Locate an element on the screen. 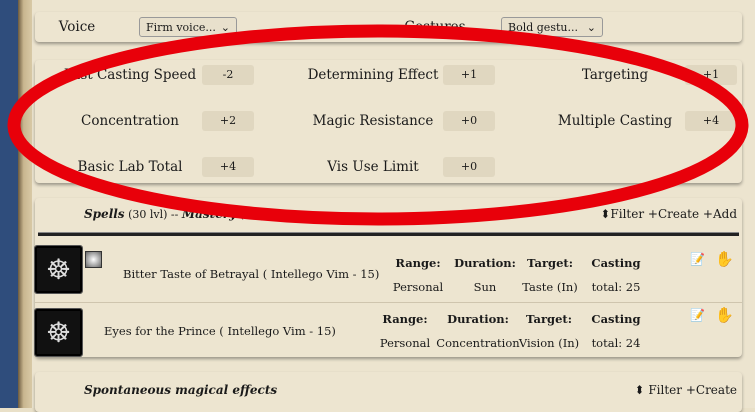 The width and height of the screenshot is (755, 412). stat-label: Targeting is located at coordinates (615, 75).